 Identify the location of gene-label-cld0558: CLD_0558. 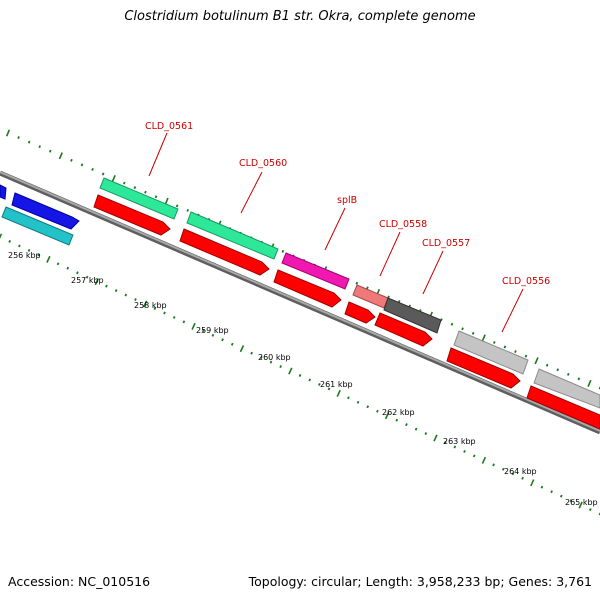
(403, 224).